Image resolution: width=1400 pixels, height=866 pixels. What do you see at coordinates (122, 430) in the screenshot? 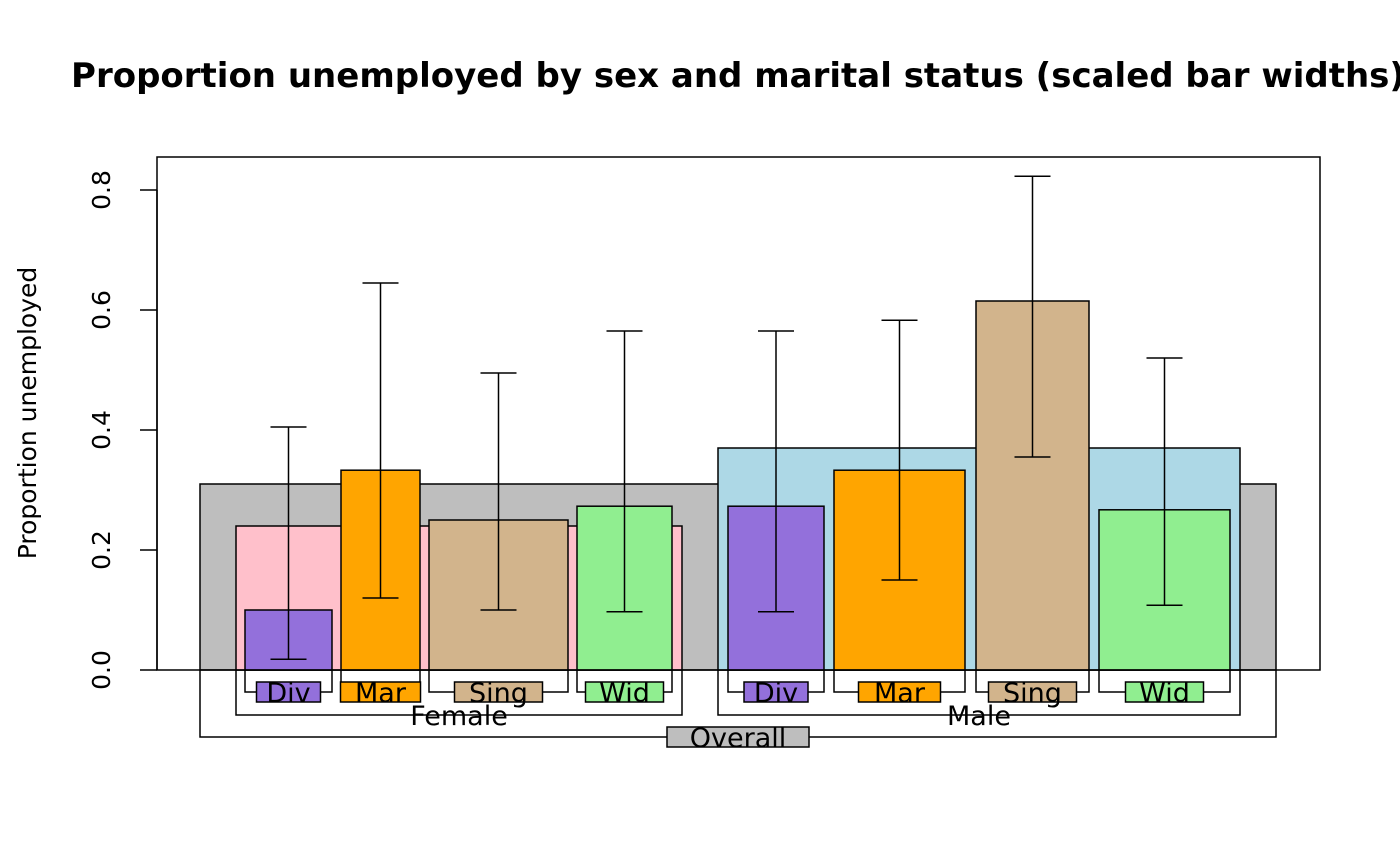
I see `y-axis: 0.0 0.2 0.4 0.6 0.8` at bounding box center [122, 430].